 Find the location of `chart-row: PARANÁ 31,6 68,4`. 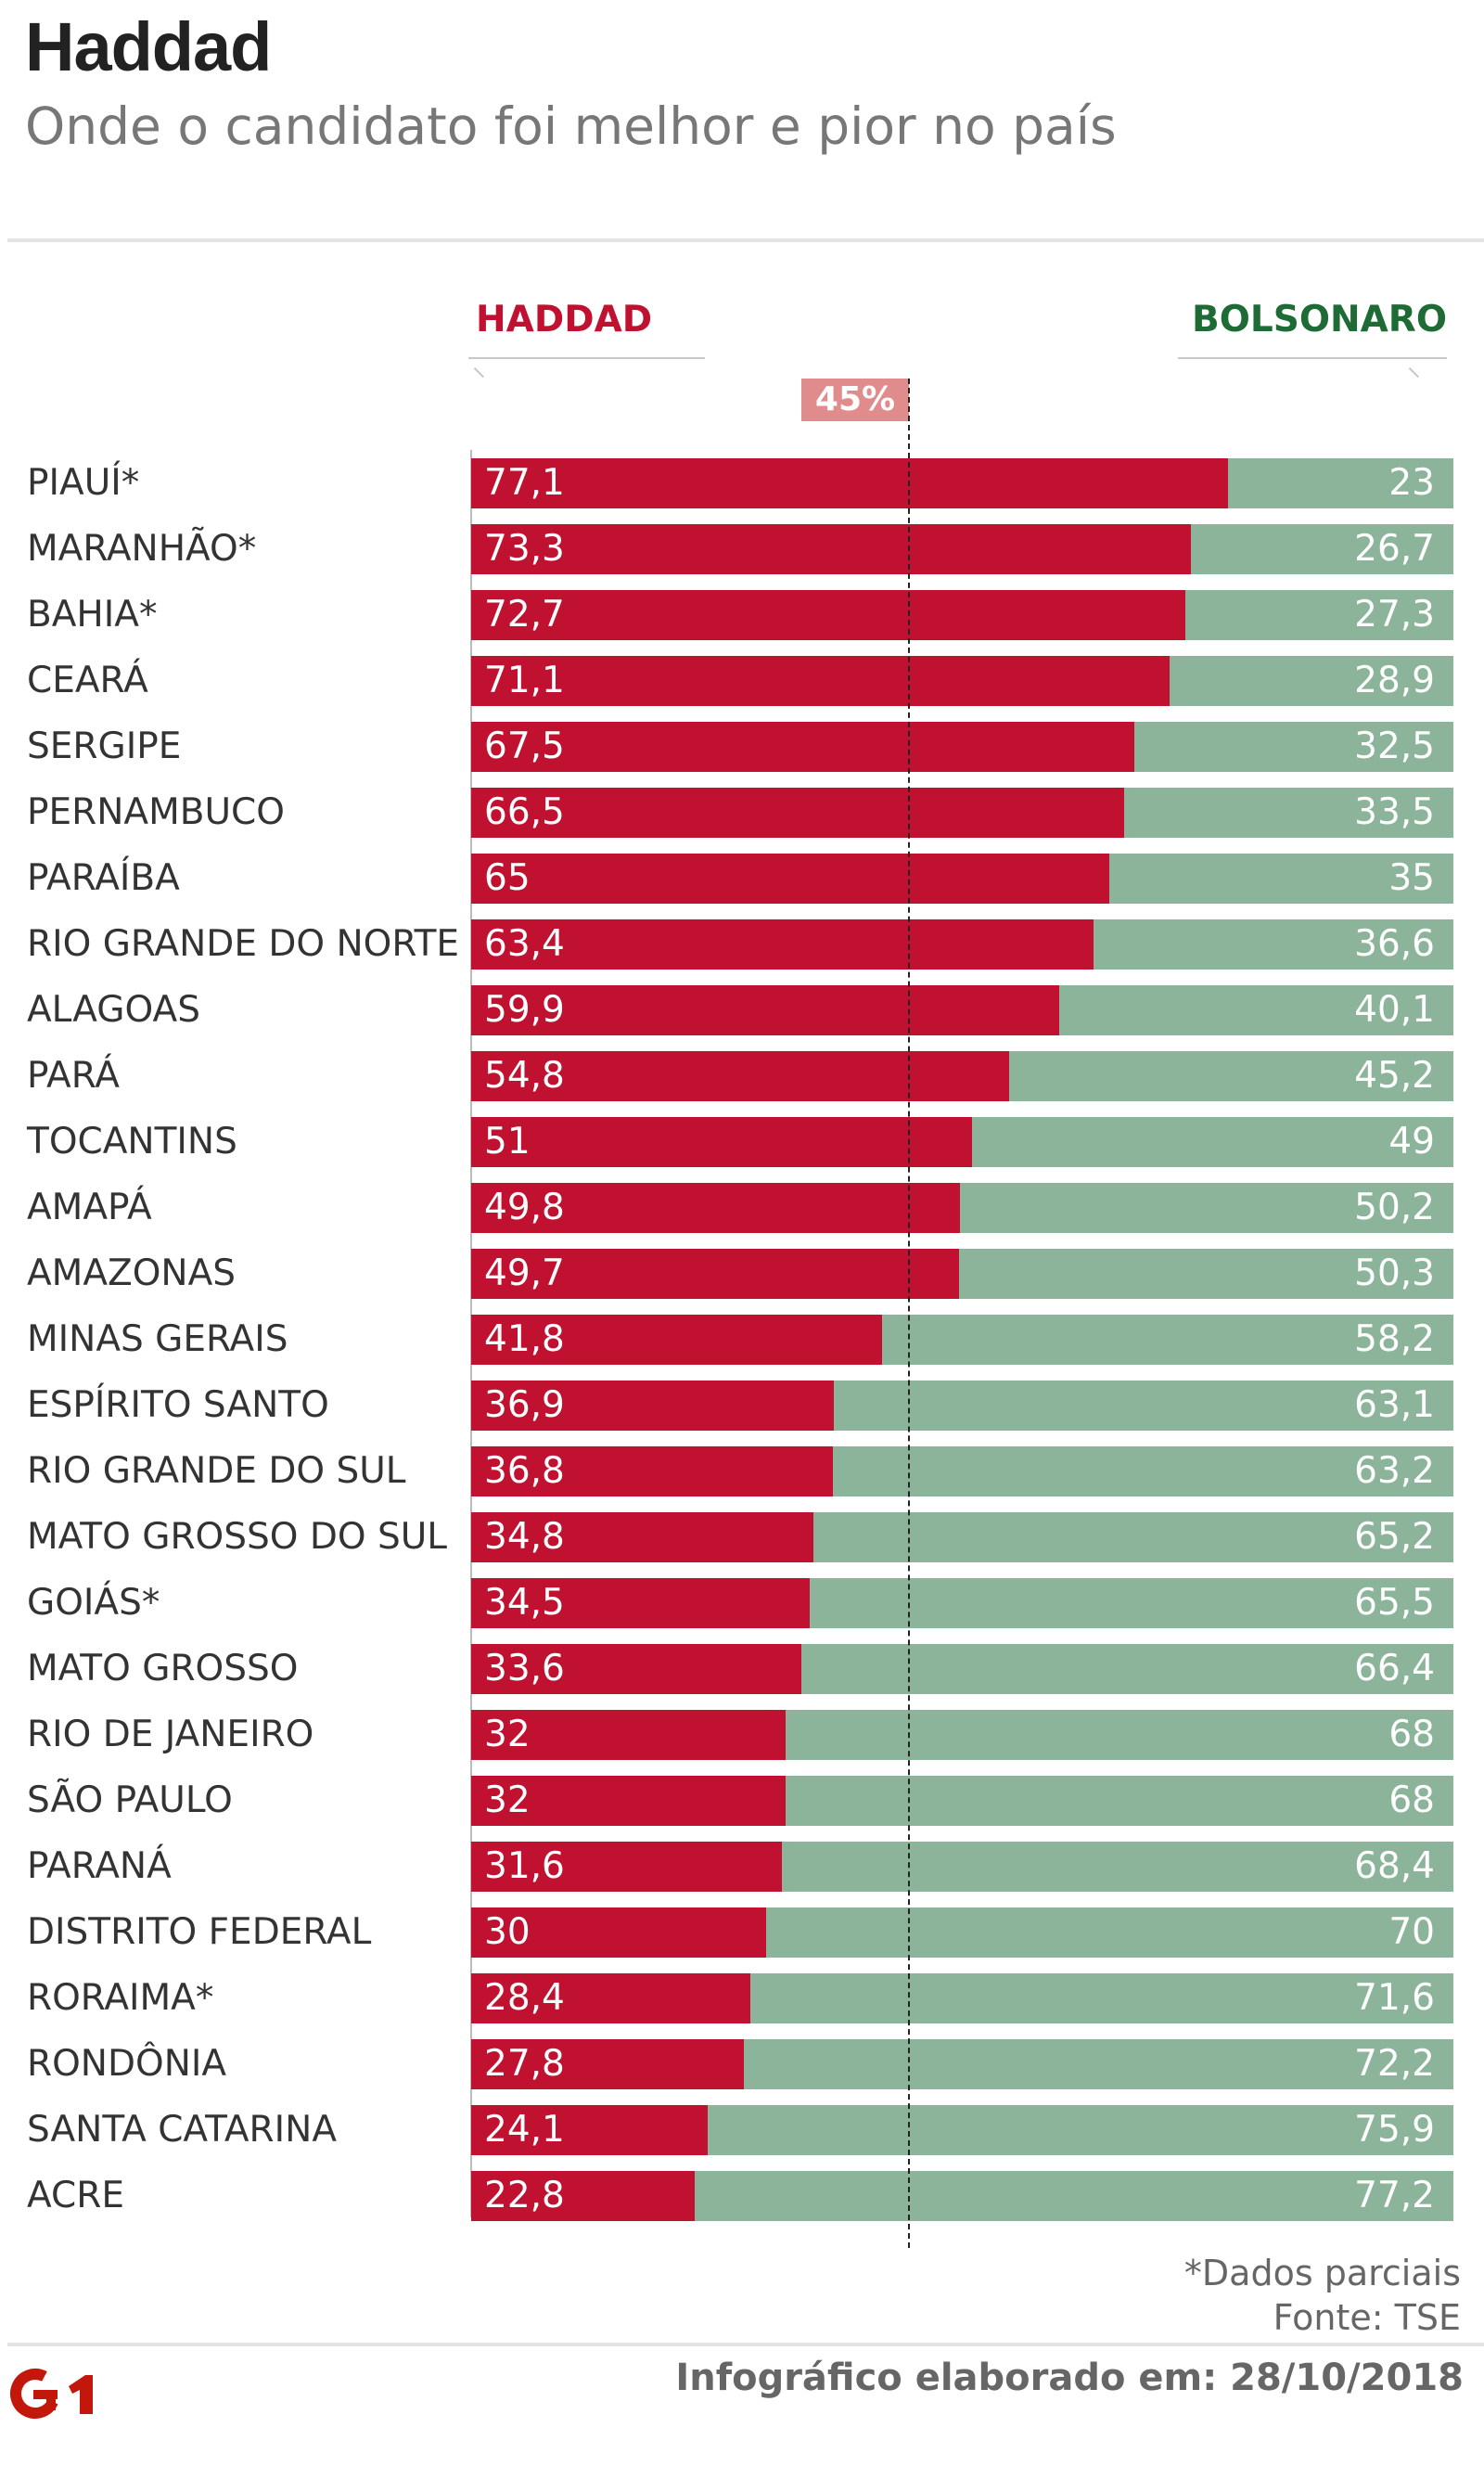

chart-row: PARANÁ 31,6 68,4 is located at coordinates (742, 1867).